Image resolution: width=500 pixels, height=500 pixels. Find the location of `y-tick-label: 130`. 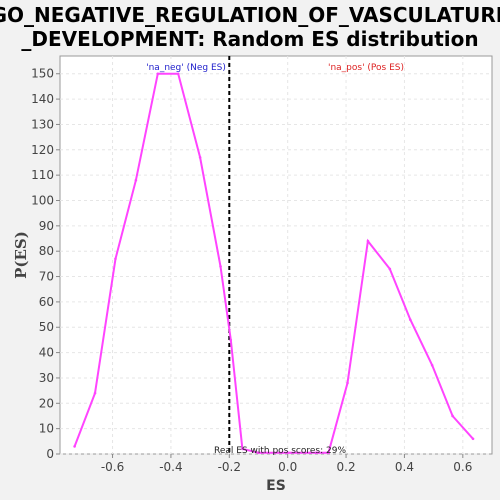

y-tick-label: 130 is located at coordinates (42, 124).